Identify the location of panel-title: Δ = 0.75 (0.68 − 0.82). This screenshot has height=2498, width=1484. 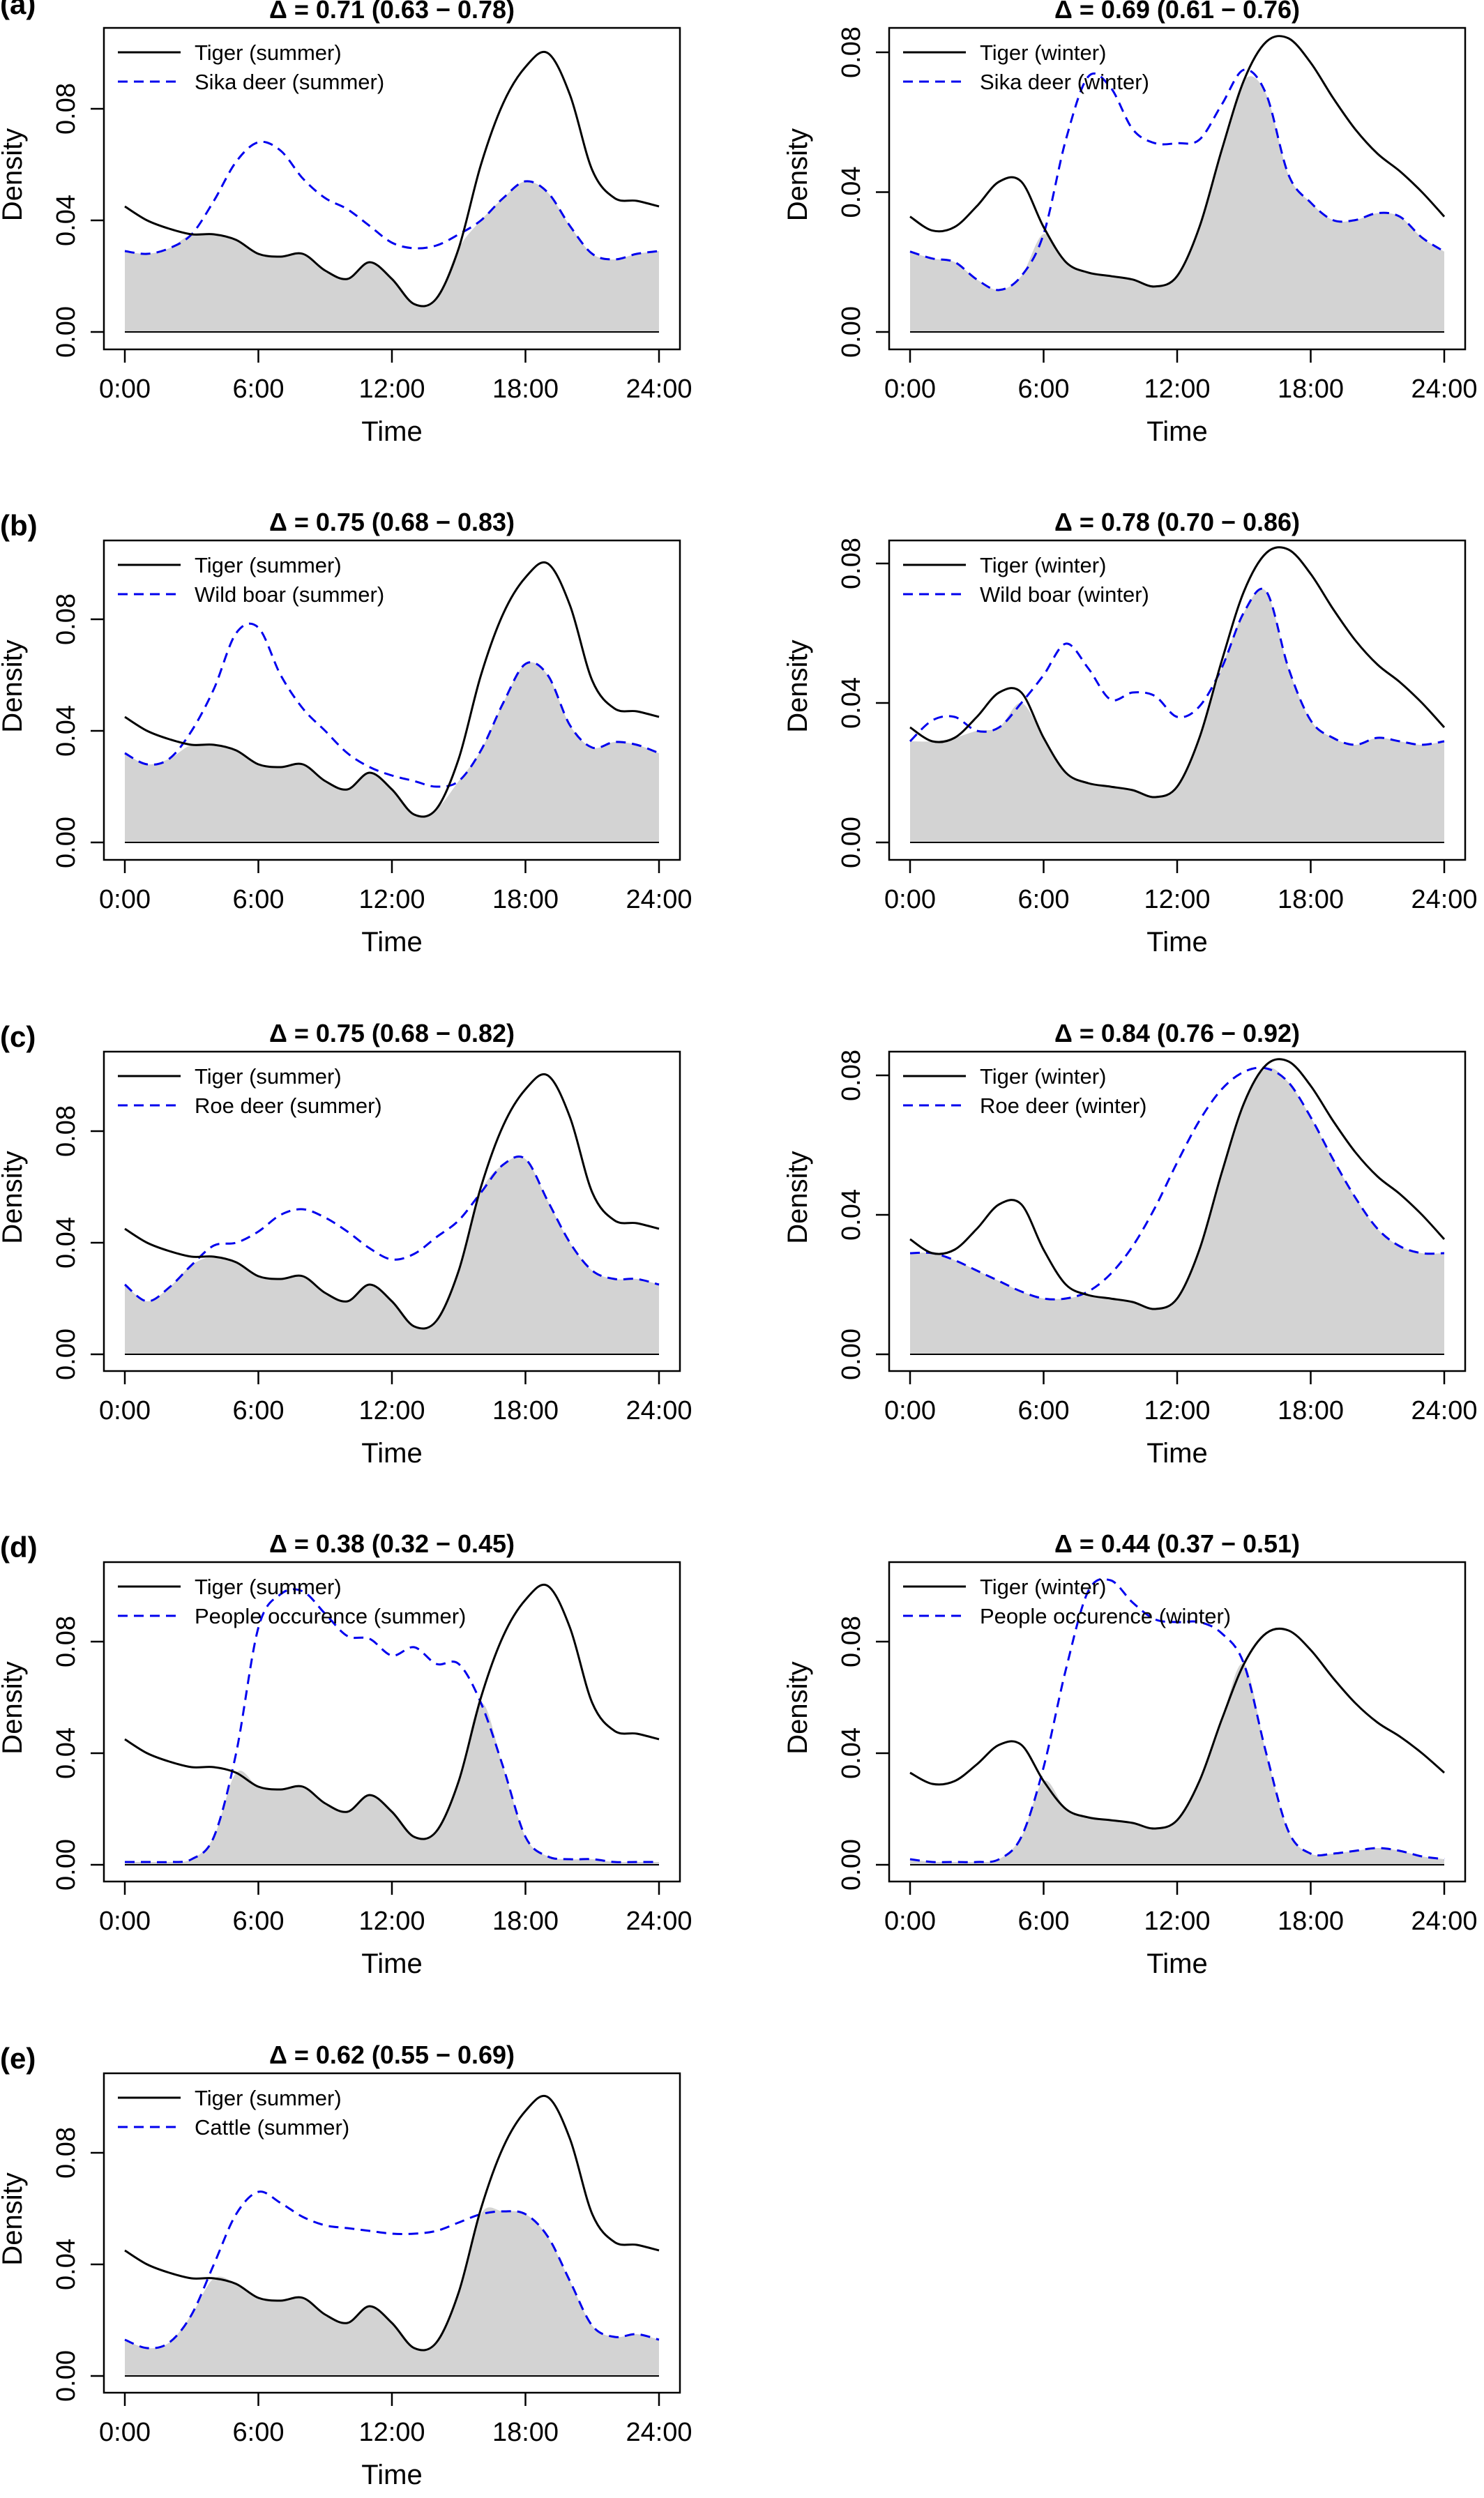
(392, 1033).